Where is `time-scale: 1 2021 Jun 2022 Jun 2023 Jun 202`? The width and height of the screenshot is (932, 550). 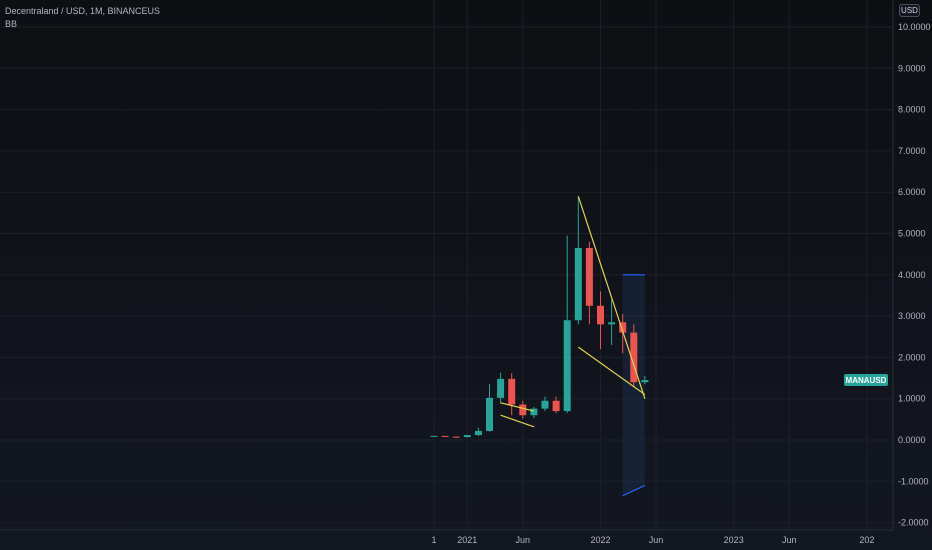
time-scale: 1 2021 Jun 2022 Jun 2023 Jun 202 is located at coordinates (652, 540).